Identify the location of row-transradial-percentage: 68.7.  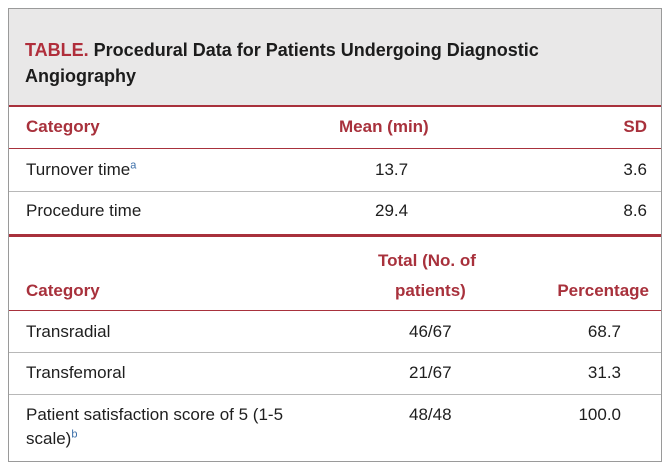
(604, 331).